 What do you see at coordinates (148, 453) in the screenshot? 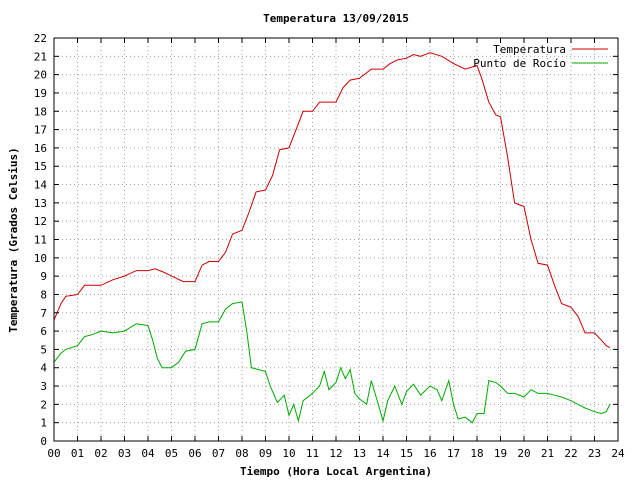
I see `x-tick-label: 04` at bounding box center [148, 453].